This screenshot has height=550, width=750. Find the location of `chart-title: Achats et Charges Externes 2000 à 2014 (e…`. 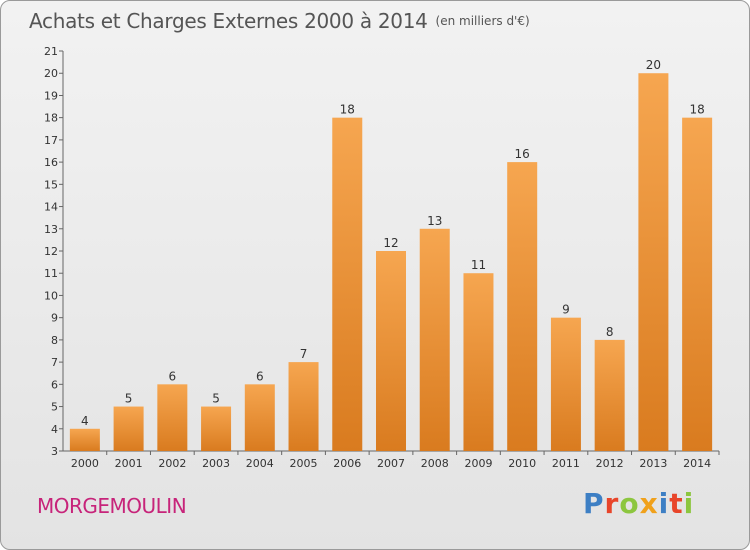

chart-title: Achats et Charges Externes 2000 à 2014 (e… is located at coordinates (279, 21).